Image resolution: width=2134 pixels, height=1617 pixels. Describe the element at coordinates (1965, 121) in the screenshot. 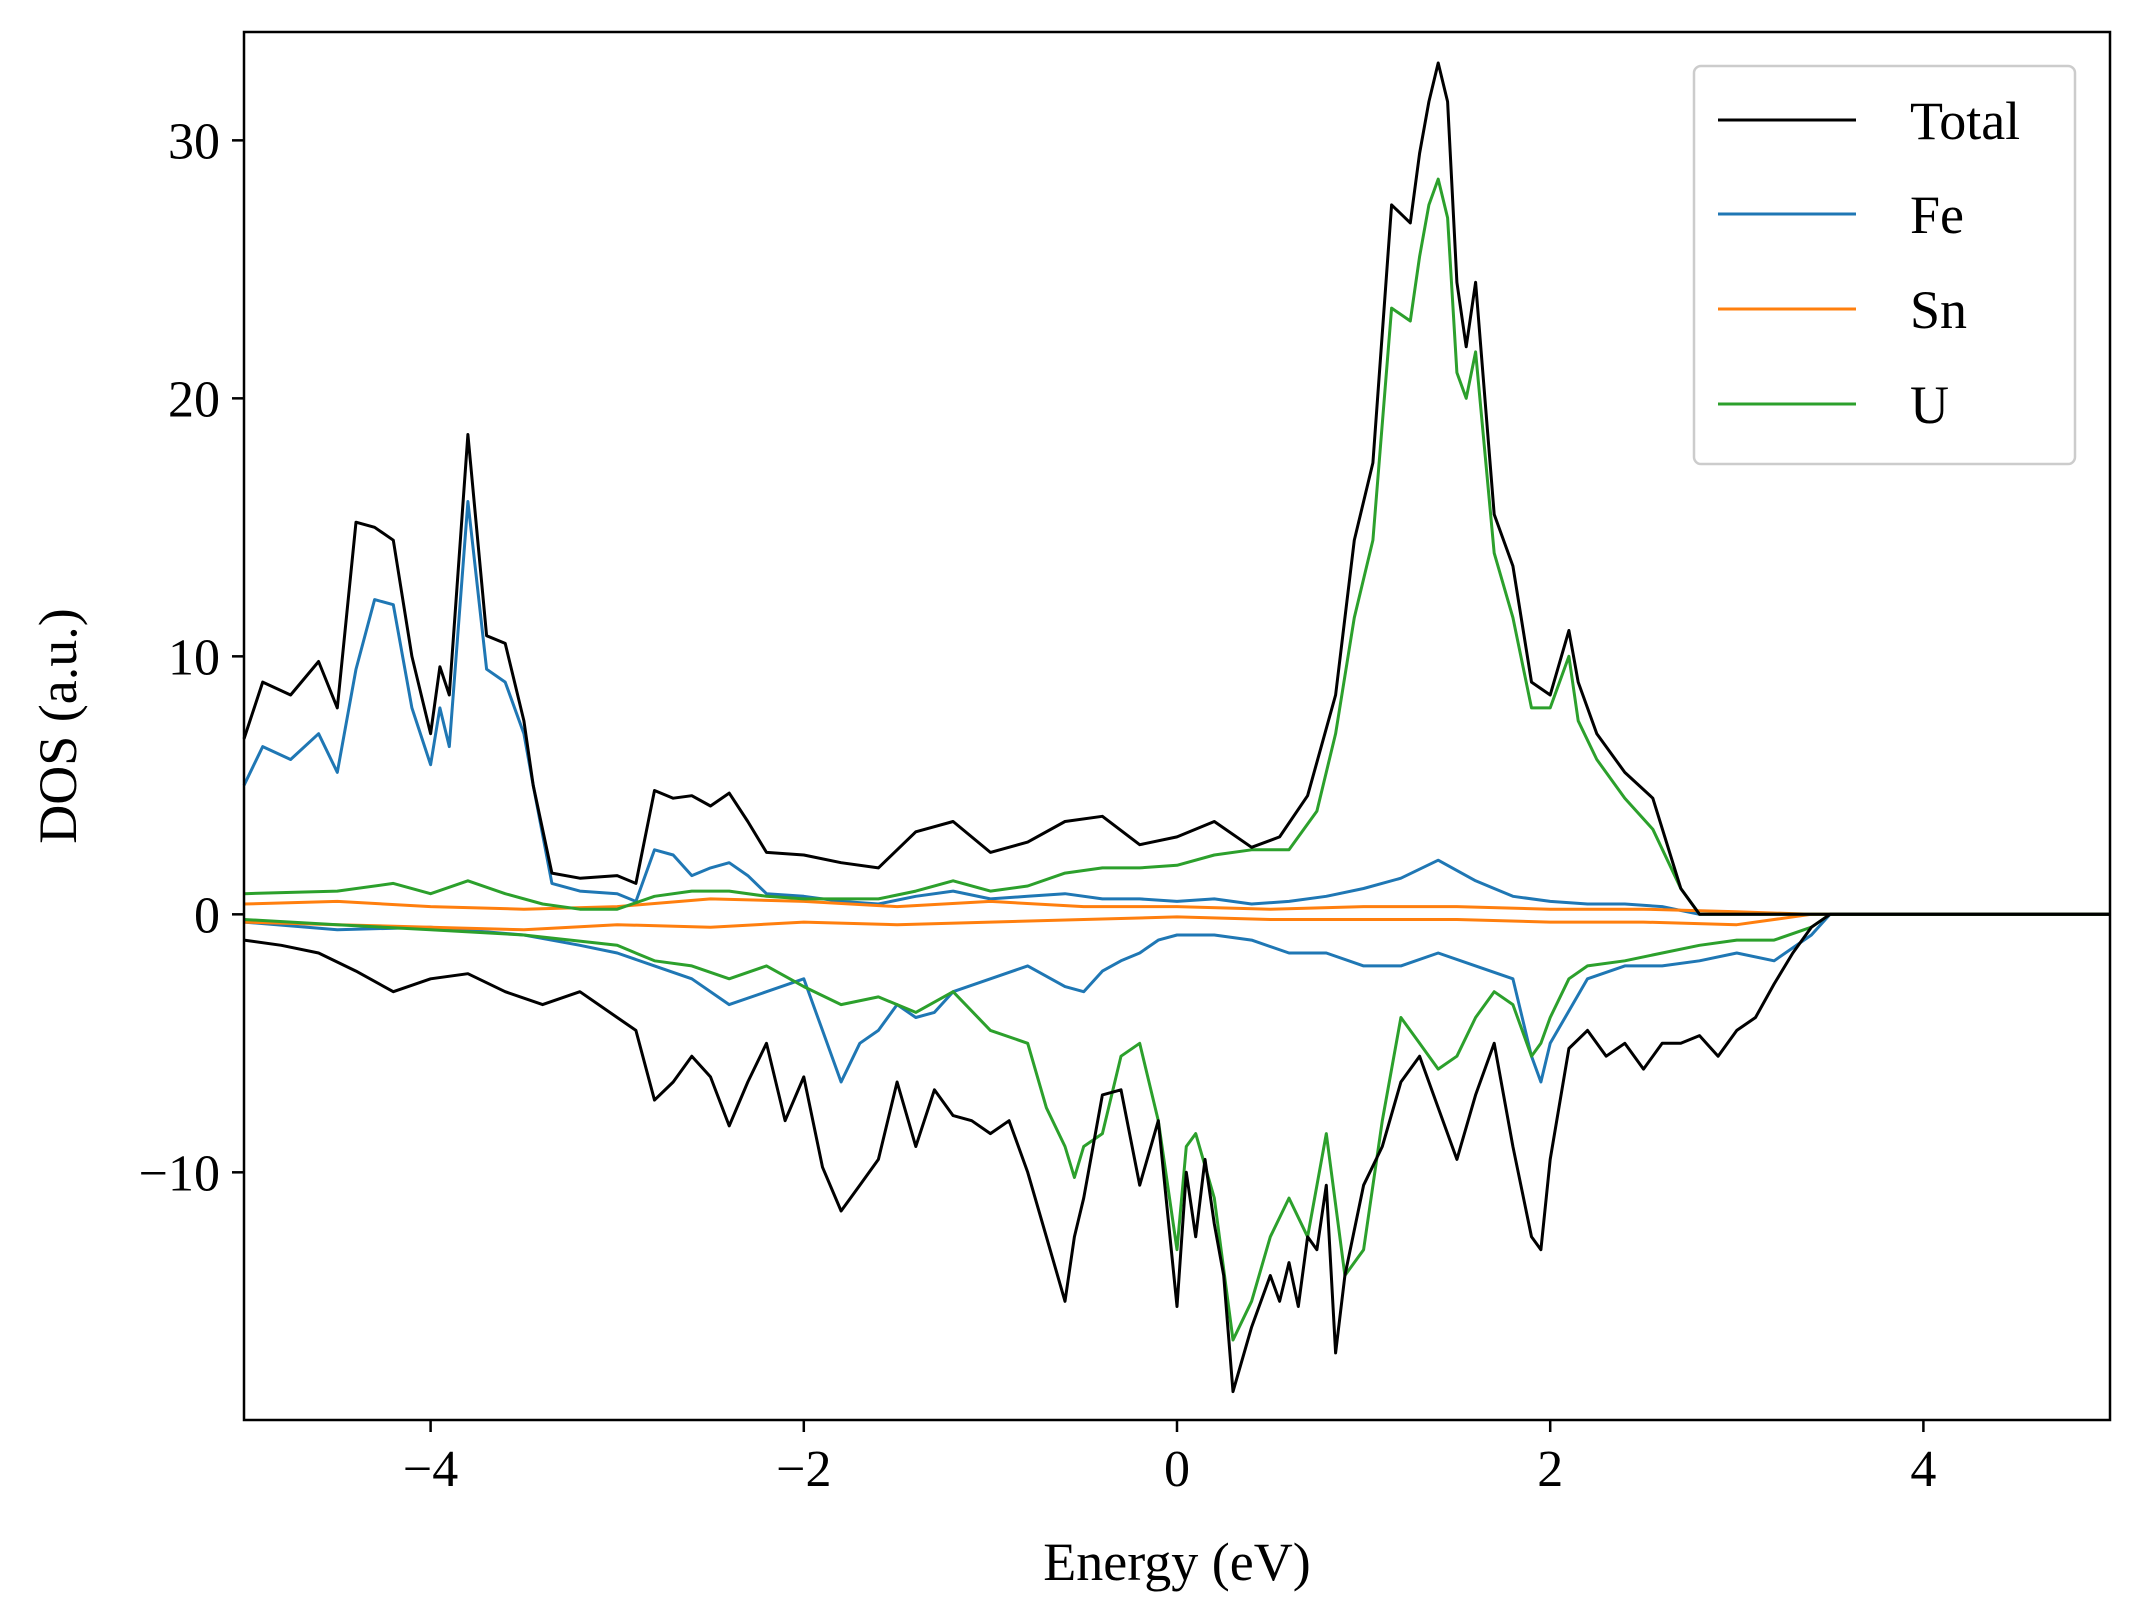

I see `legend-label-total: Total` at that location.